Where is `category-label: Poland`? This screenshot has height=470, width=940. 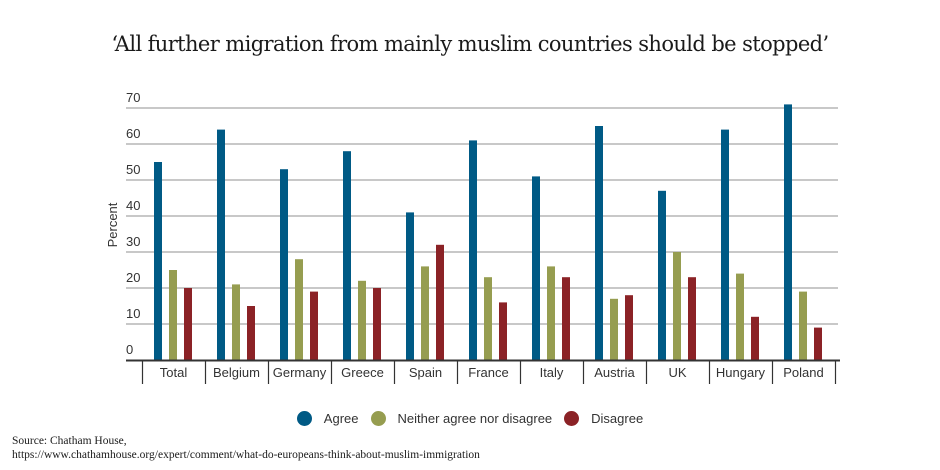
category-label: Poland is located at coordinates (803, 372).